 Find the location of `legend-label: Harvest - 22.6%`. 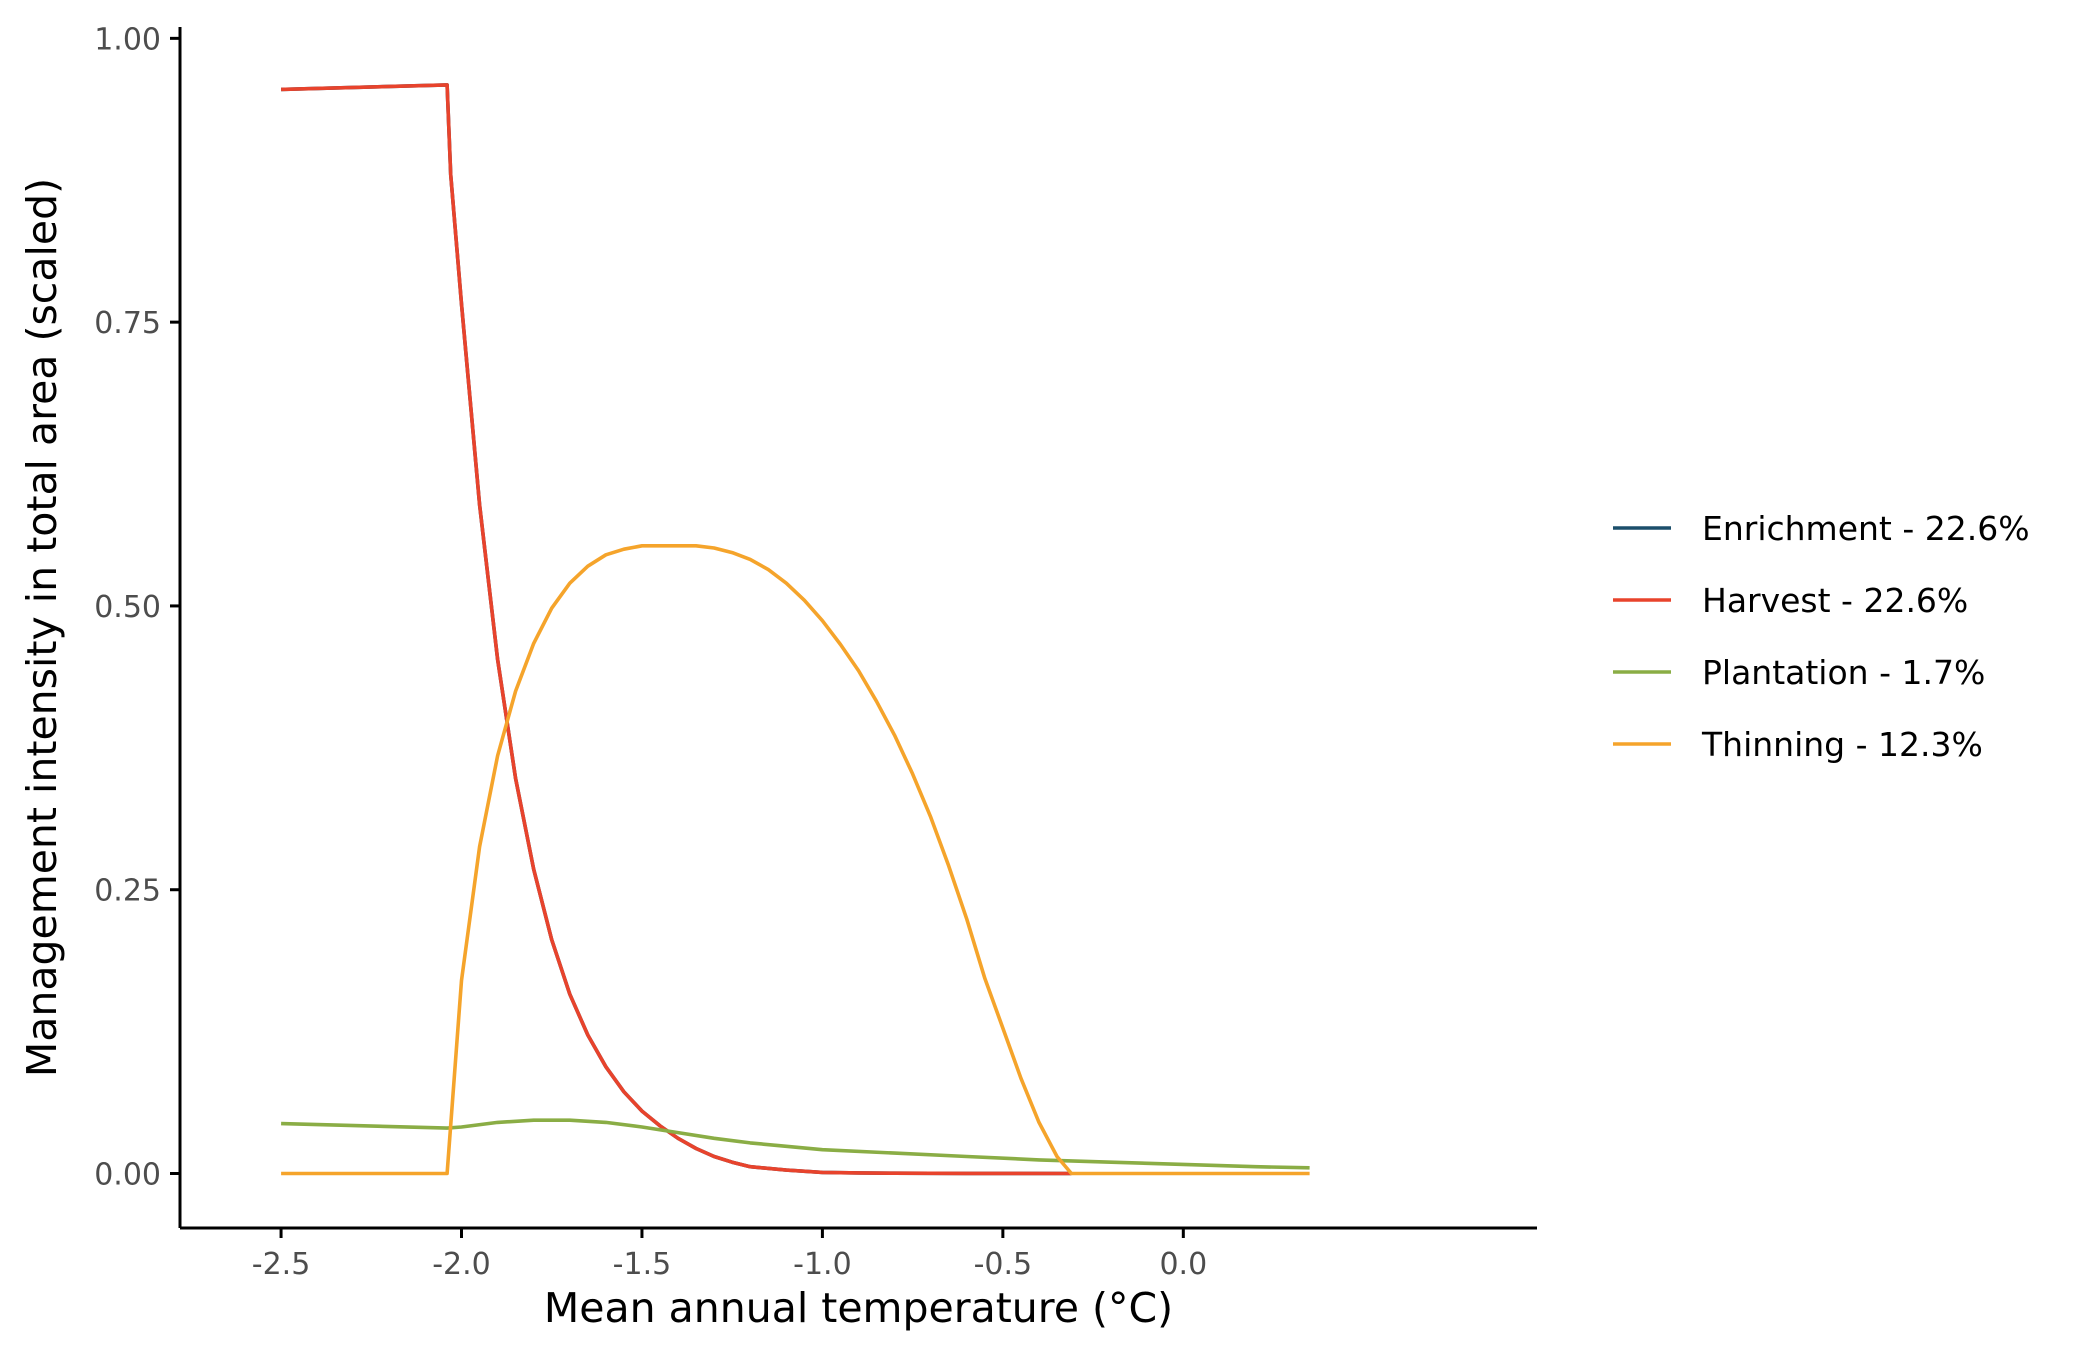

legend-label: Harvest - 22.6% is located at coordinates (1835, 600).